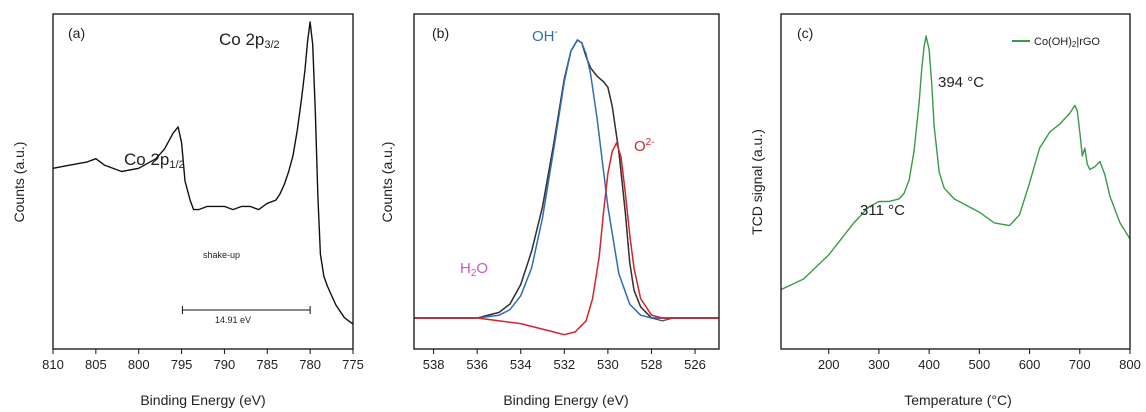 The height and width of the screenshot is (412, 1146). Describe the element at coordinates (176, 165) in the screenshot. I see `panel-a-peak-label-2p12-sub: 1/2` at that location.